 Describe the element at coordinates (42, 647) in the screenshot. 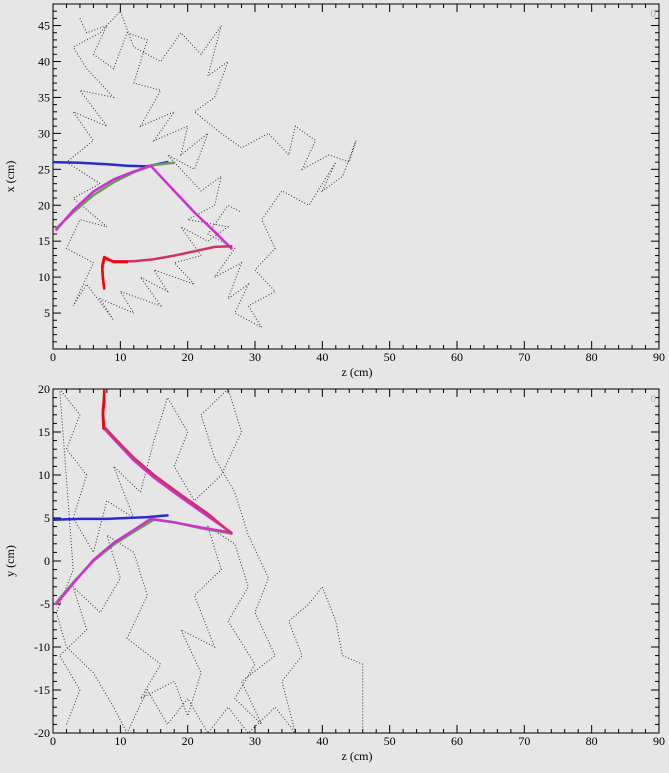

I see `y-tick-label: -10` at that location.